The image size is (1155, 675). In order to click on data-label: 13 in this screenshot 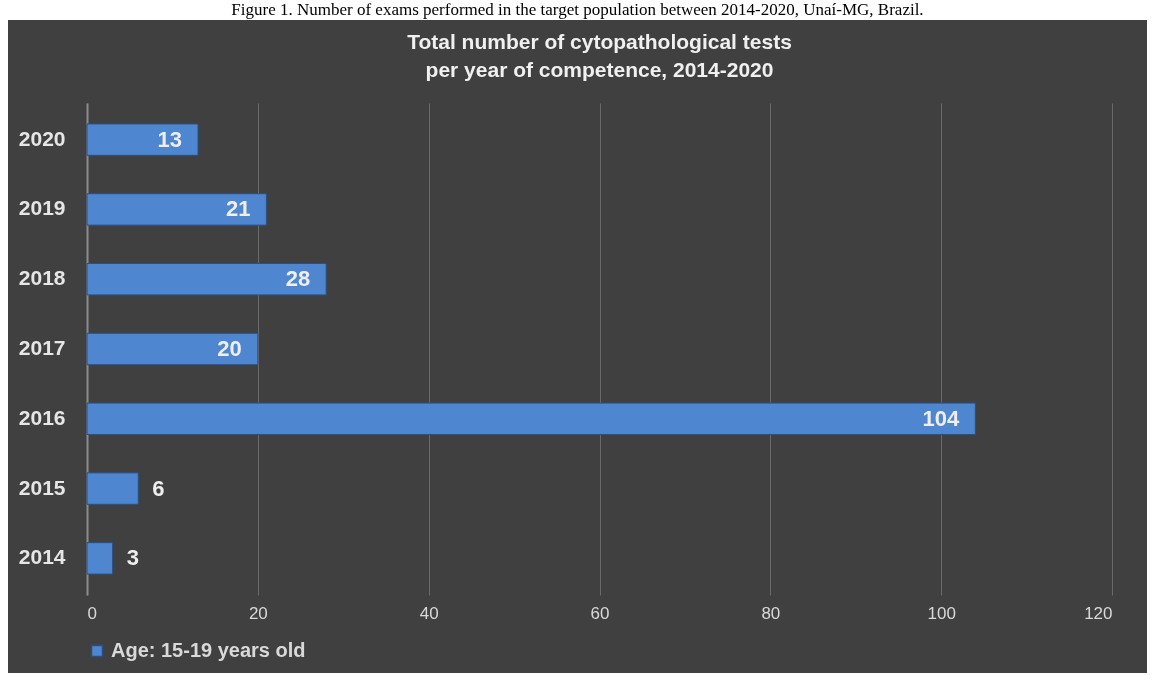, I will do `click(170, 139)`.